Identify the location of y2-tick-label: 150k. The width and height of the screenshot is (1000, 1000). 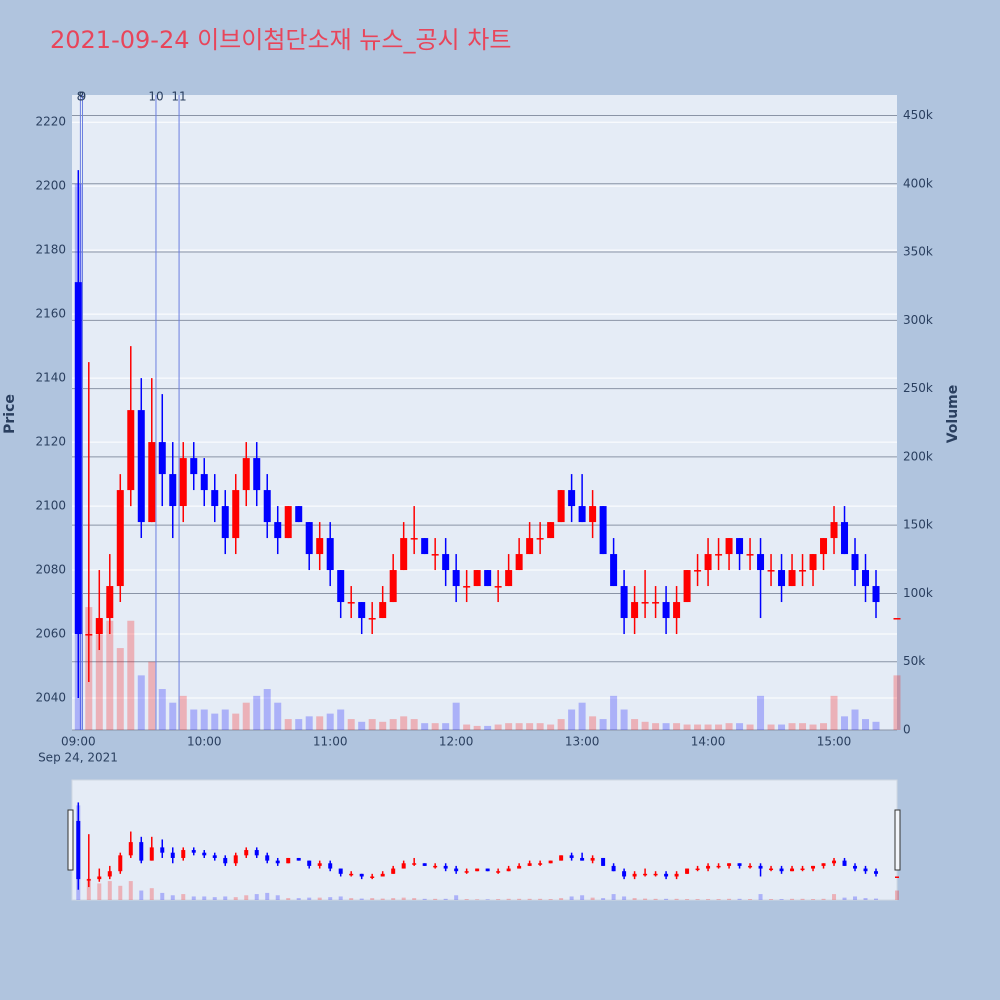
(918, 525).